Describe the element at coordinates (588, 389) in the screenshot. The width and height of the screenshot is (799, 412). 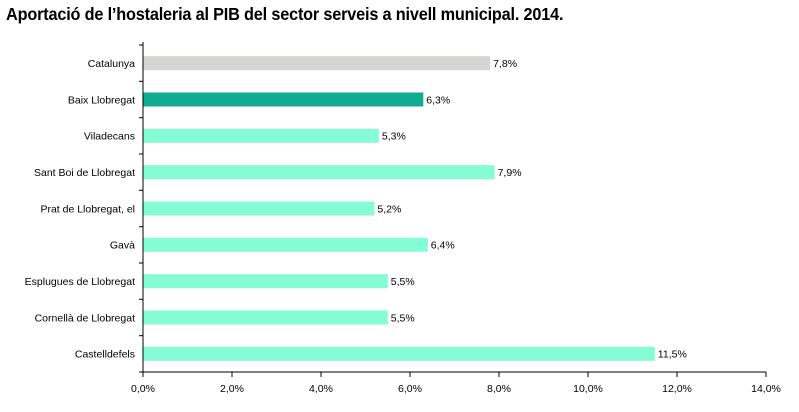
I see `x-tick-label: 10,0%` at that location.